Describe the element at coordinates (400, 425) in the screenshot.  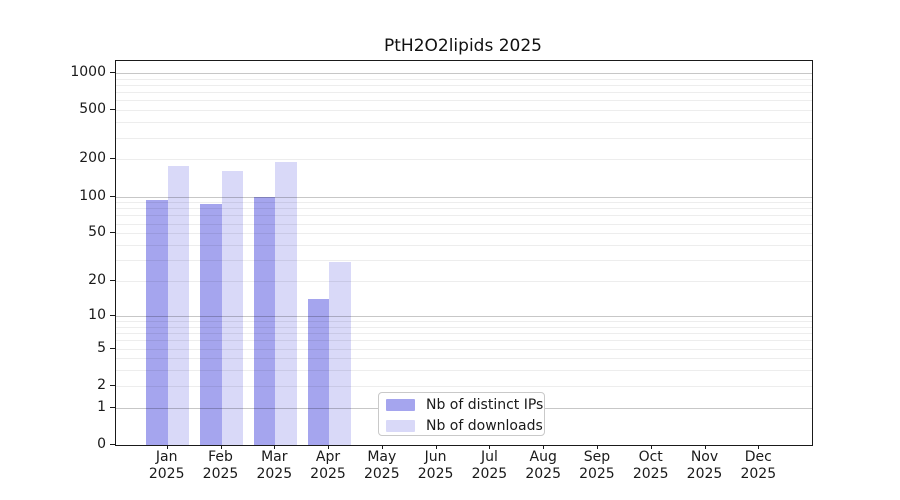
I see `legend-swatch-downloads` at that location.